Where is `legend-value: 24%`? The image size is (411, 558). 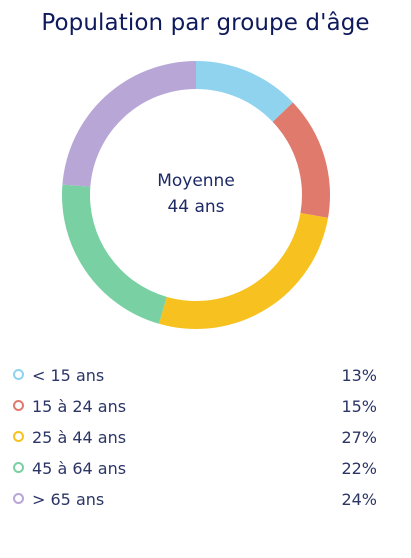 legend-value: 24% is located at coordinates (359, 499).